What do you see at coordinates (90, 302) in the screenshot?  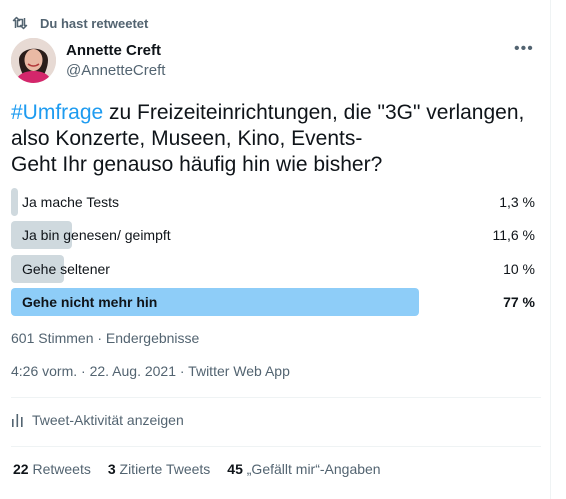 I see `poll-option-label: Gehe nicht mehr hin` at bounding box center [90, 302].